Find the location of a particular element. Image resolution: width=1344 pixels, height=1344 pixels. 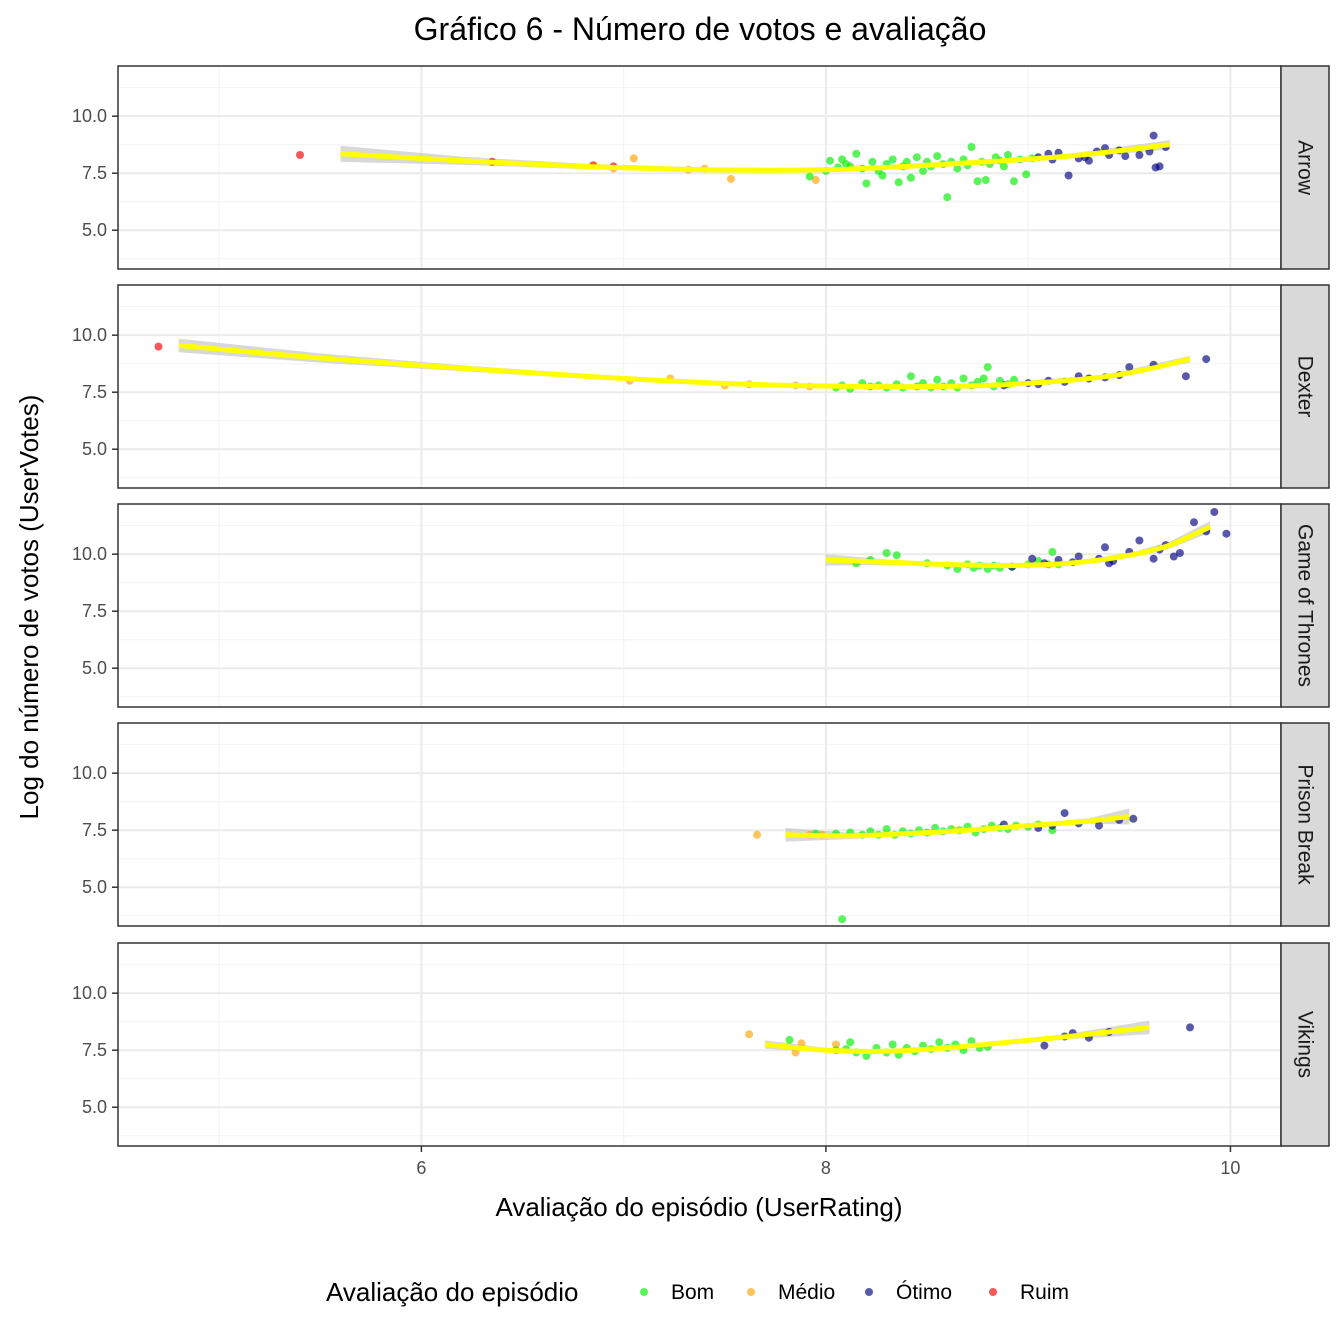

facet-strip-label: Vikings is located at coordinates (1305, 1044).